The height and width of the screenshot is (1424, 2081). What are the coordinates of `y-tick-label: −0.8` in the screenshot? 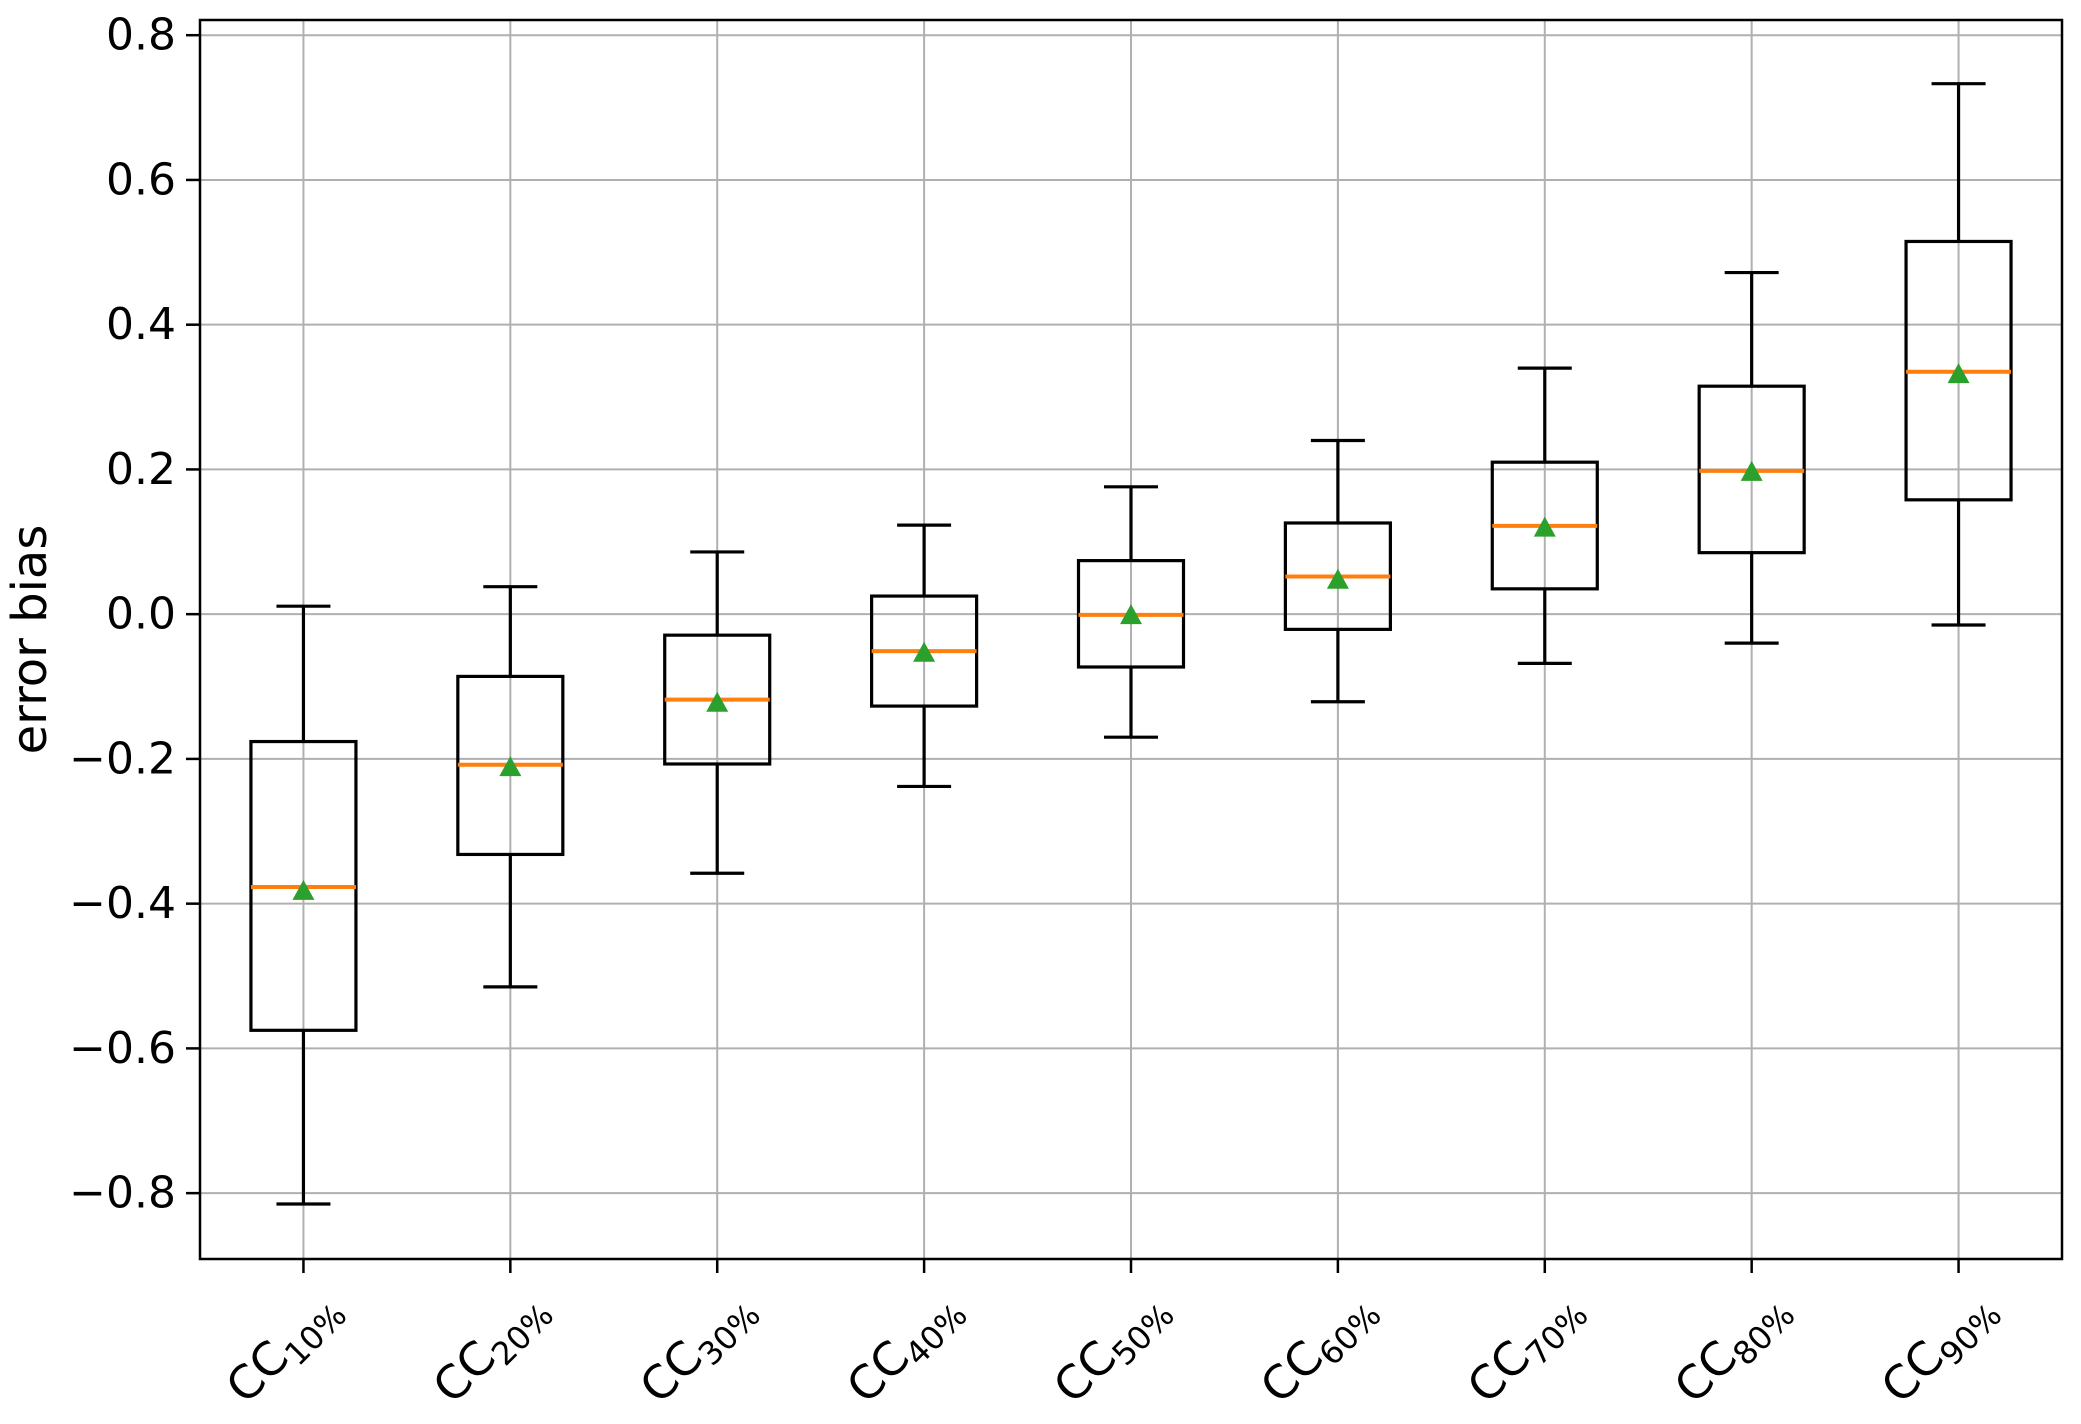 It's located at (122, 1193).